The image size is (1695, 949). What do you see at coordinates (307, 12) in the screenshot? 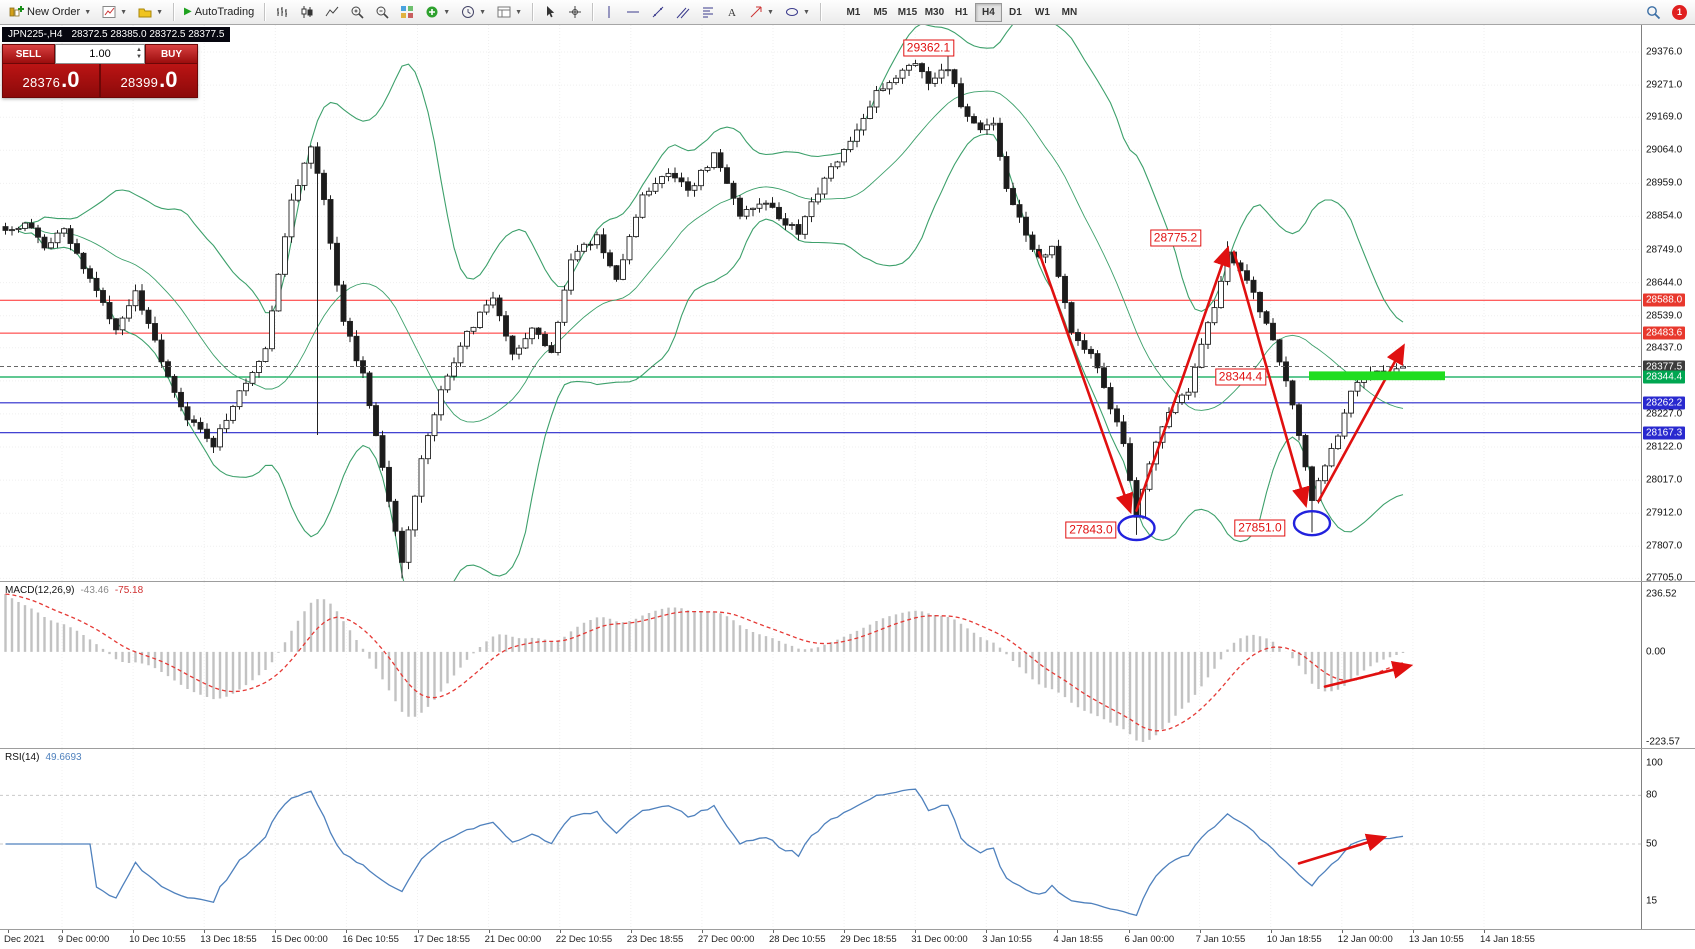
I see `candle-chart-mode-button` at bounding box center [307, 12].